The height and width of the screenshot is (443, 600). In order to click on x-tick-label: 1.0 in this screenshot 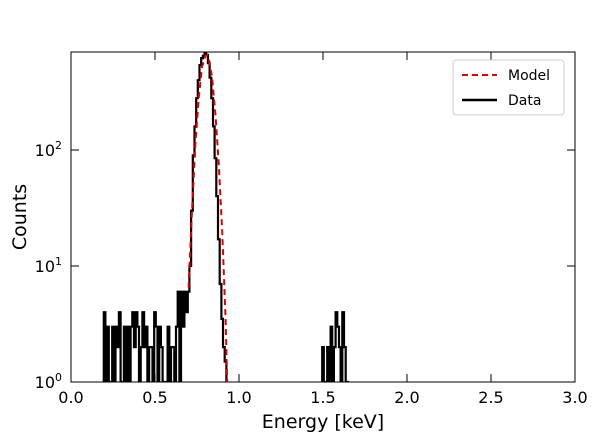, I will do `click(238, 397)`.